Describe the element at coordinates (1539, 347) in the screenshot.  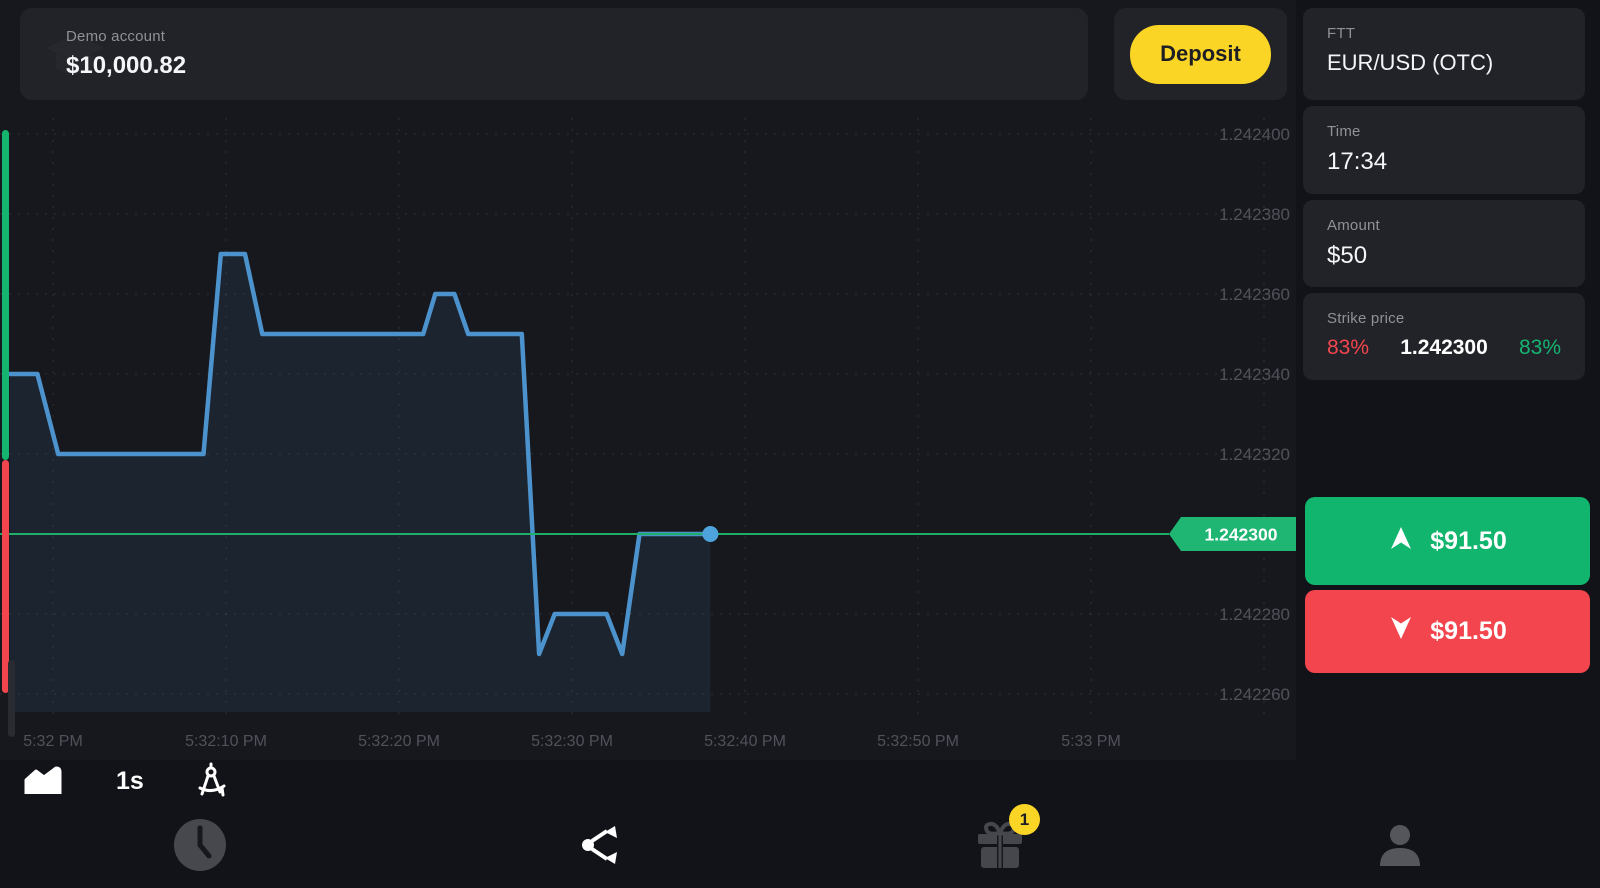
I see `payout-percent-up: 83%` at that location.